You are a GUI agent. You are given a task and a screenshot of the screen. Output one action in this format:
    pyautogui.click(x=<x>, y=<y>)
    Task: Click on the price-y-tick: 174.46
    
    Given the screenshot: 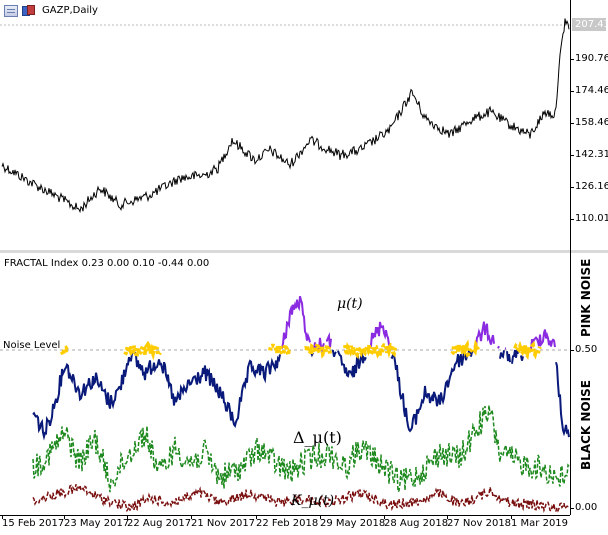 What is the action you would take?
    pyautogui.click(x=591, y=90)
    